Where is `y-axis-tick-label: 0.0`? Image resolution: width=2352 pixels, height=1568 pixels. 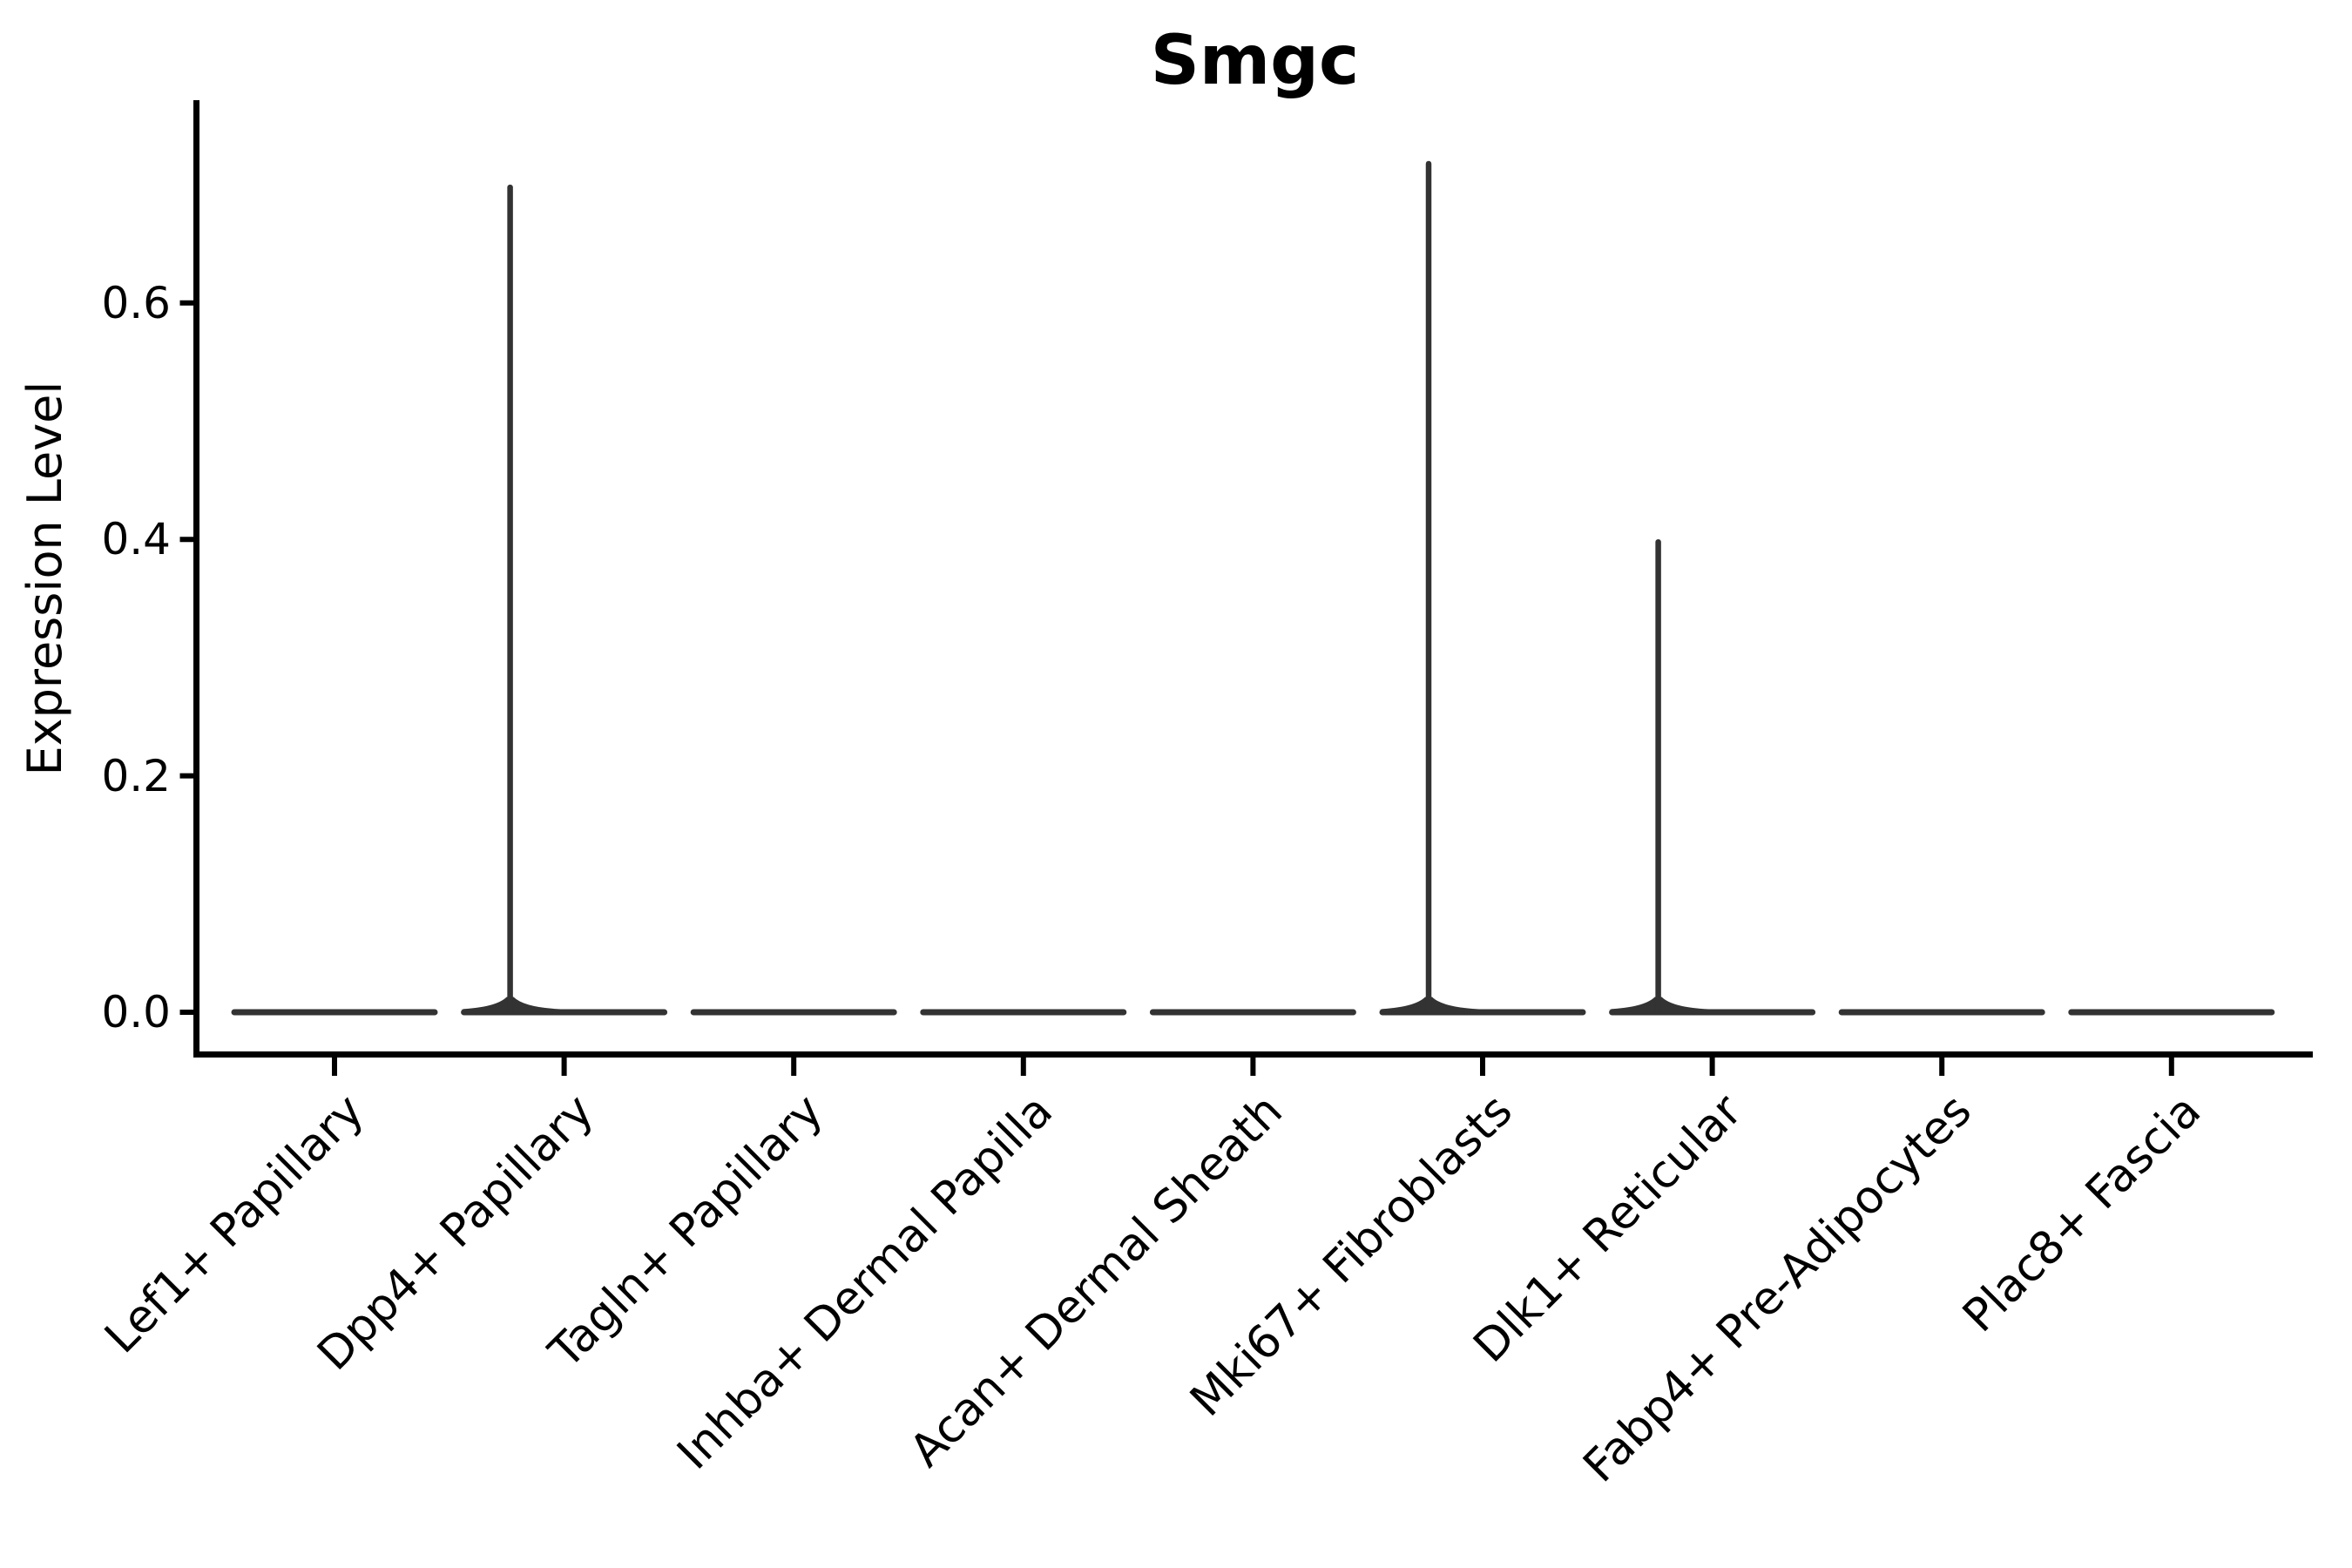 y-axis-tick-label: 0.0 is located at coordinates (136, 1012).